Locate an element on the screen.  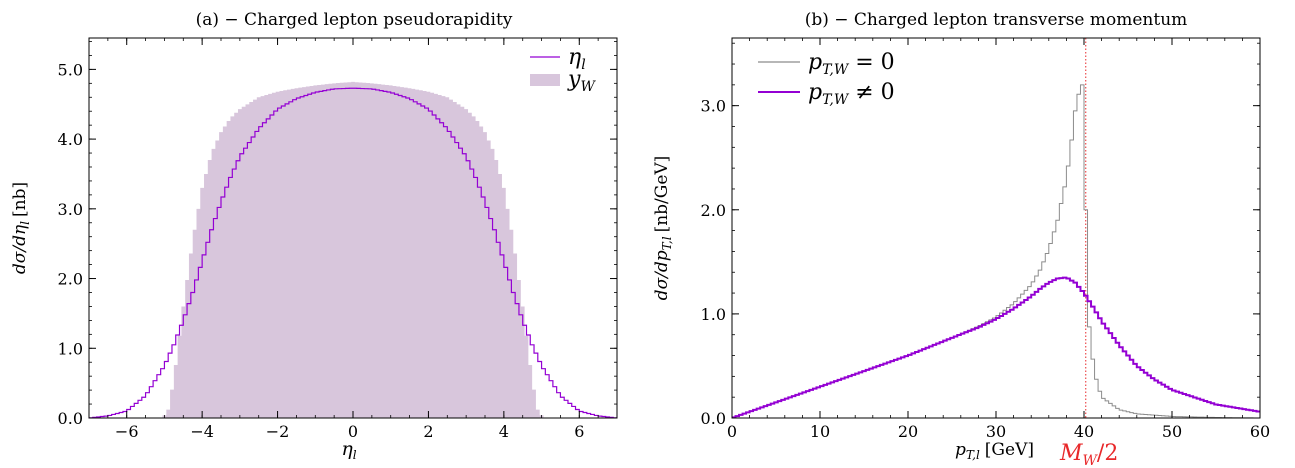
panel-b-xlabel-sub: T,l is located at coordinates (973, 455).